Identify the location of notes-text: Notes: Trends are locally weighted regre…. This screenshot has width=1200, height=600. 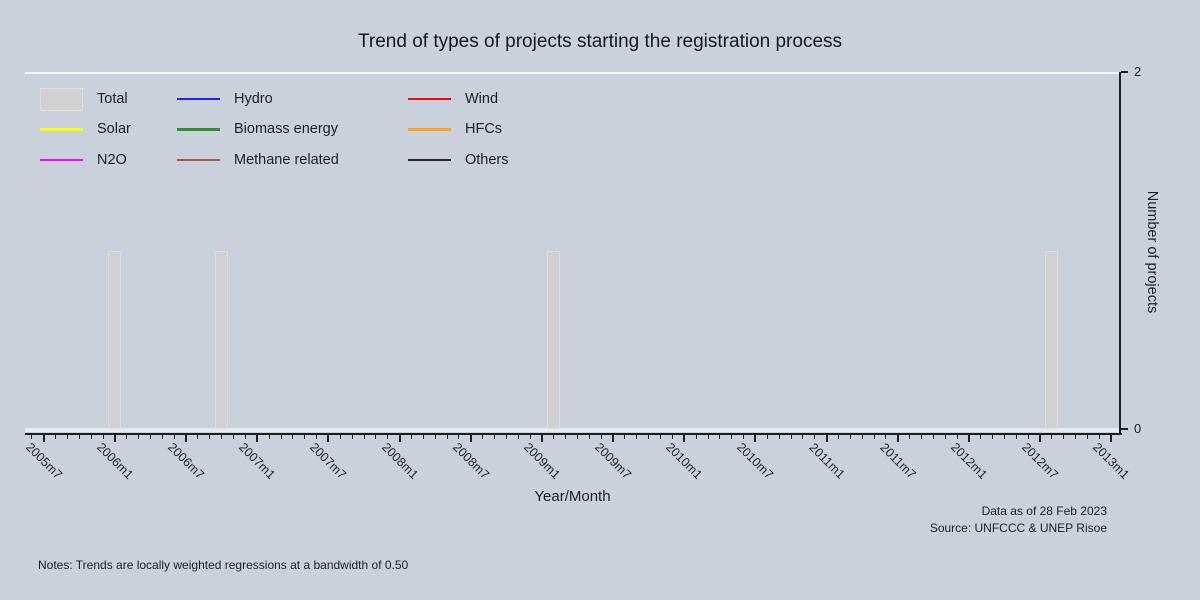
(223, 565).